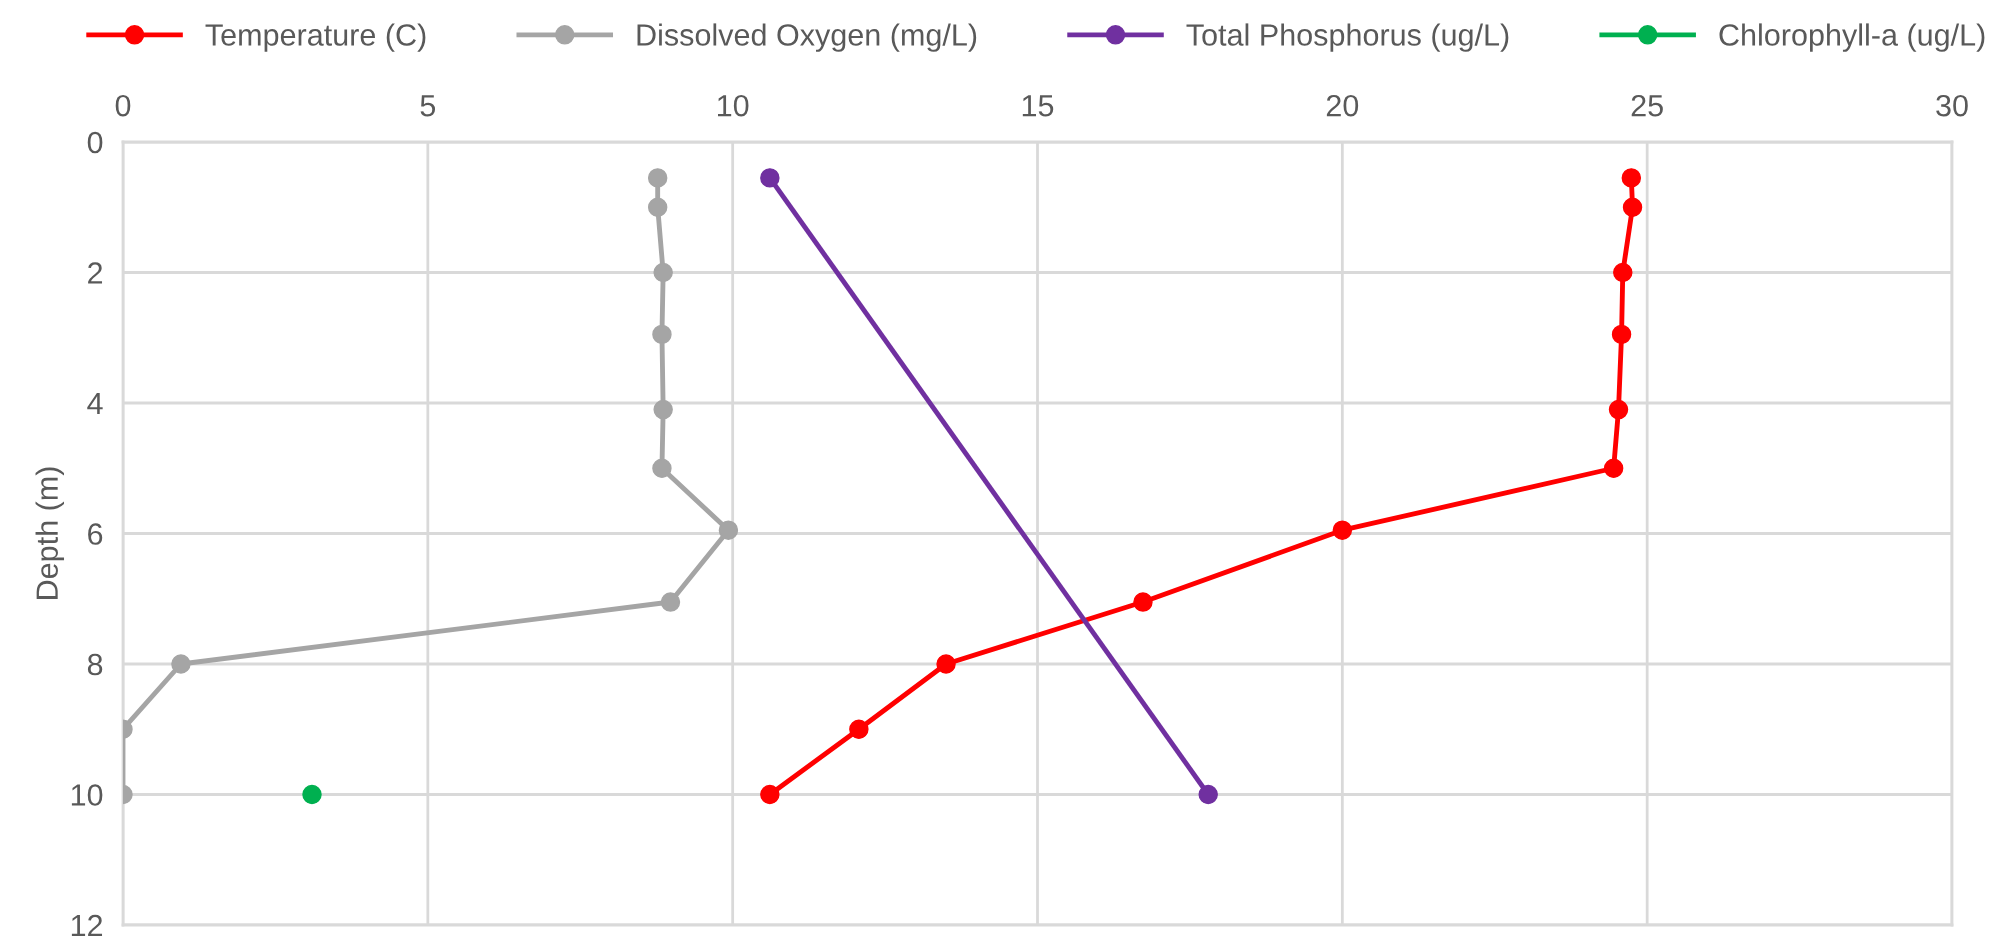 The image size is (2005, 939). What do you see at coordinates (1852, 37) in the screenshot?
I see `legend-label: Chlorophyll-a (ug/L)` at bounding box center [1852, 37].